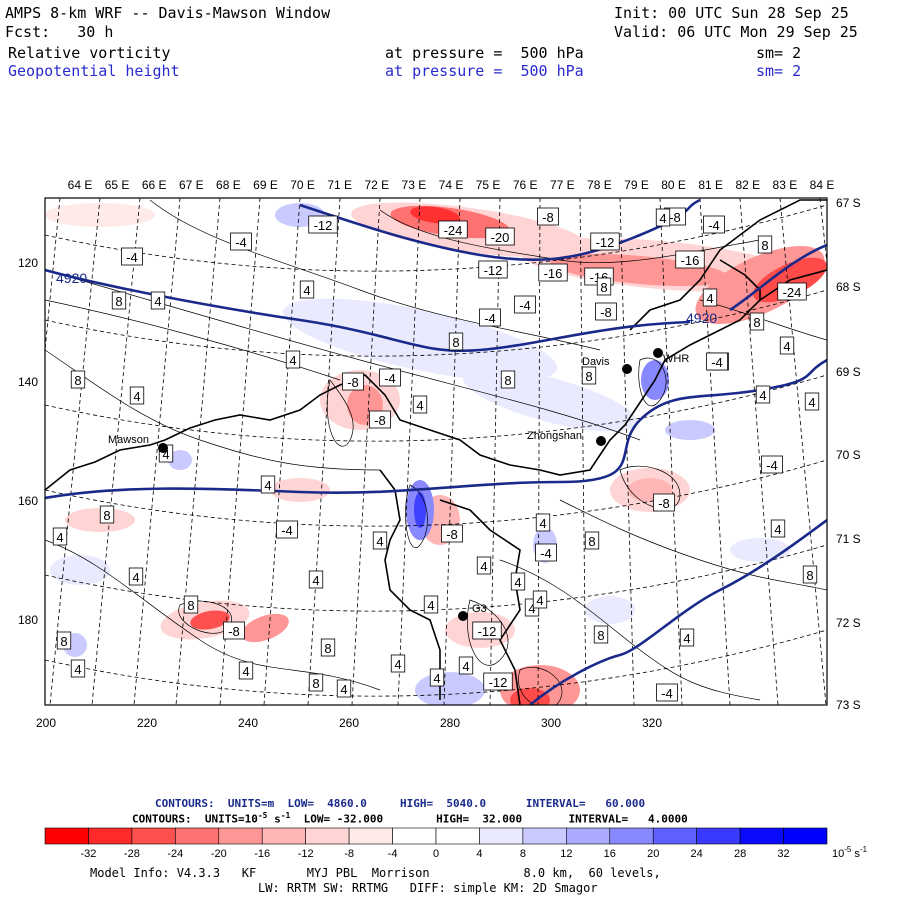 The image size is (900, 900). What do you see at coordinates (848, 623) in the screenshot?
I see `lat-label: 72 S` at bounding box center [848, 623].